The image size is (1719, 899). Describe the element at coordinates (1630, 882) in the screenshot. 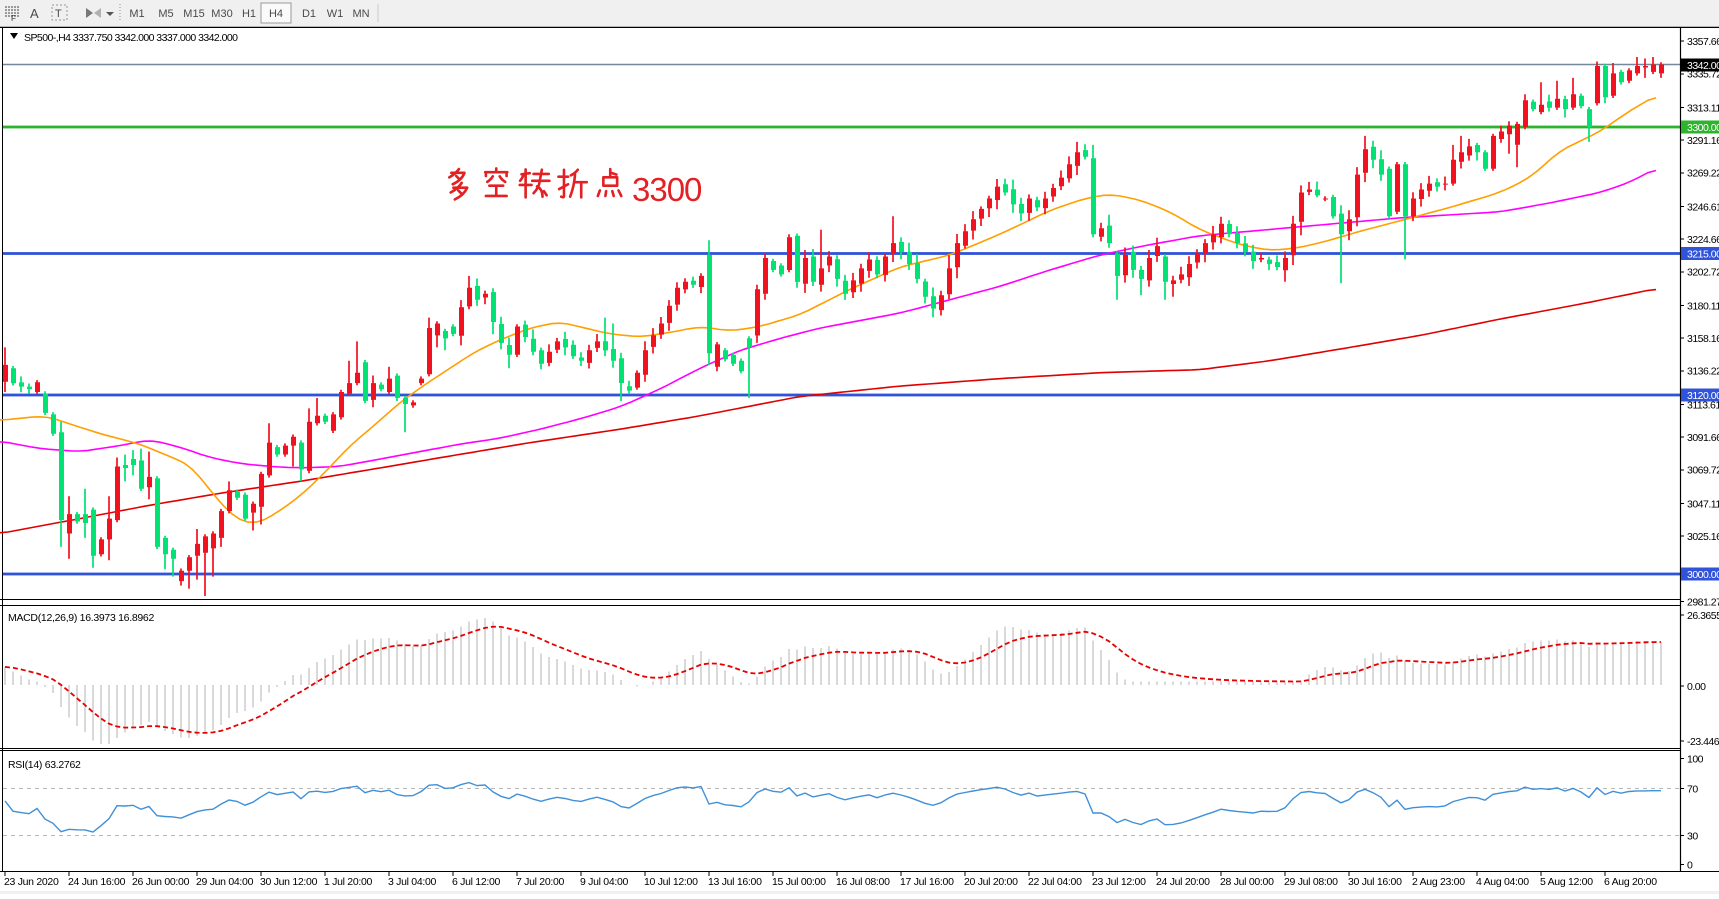

I see `svg-text: 6 Aug 20:00` at that location.